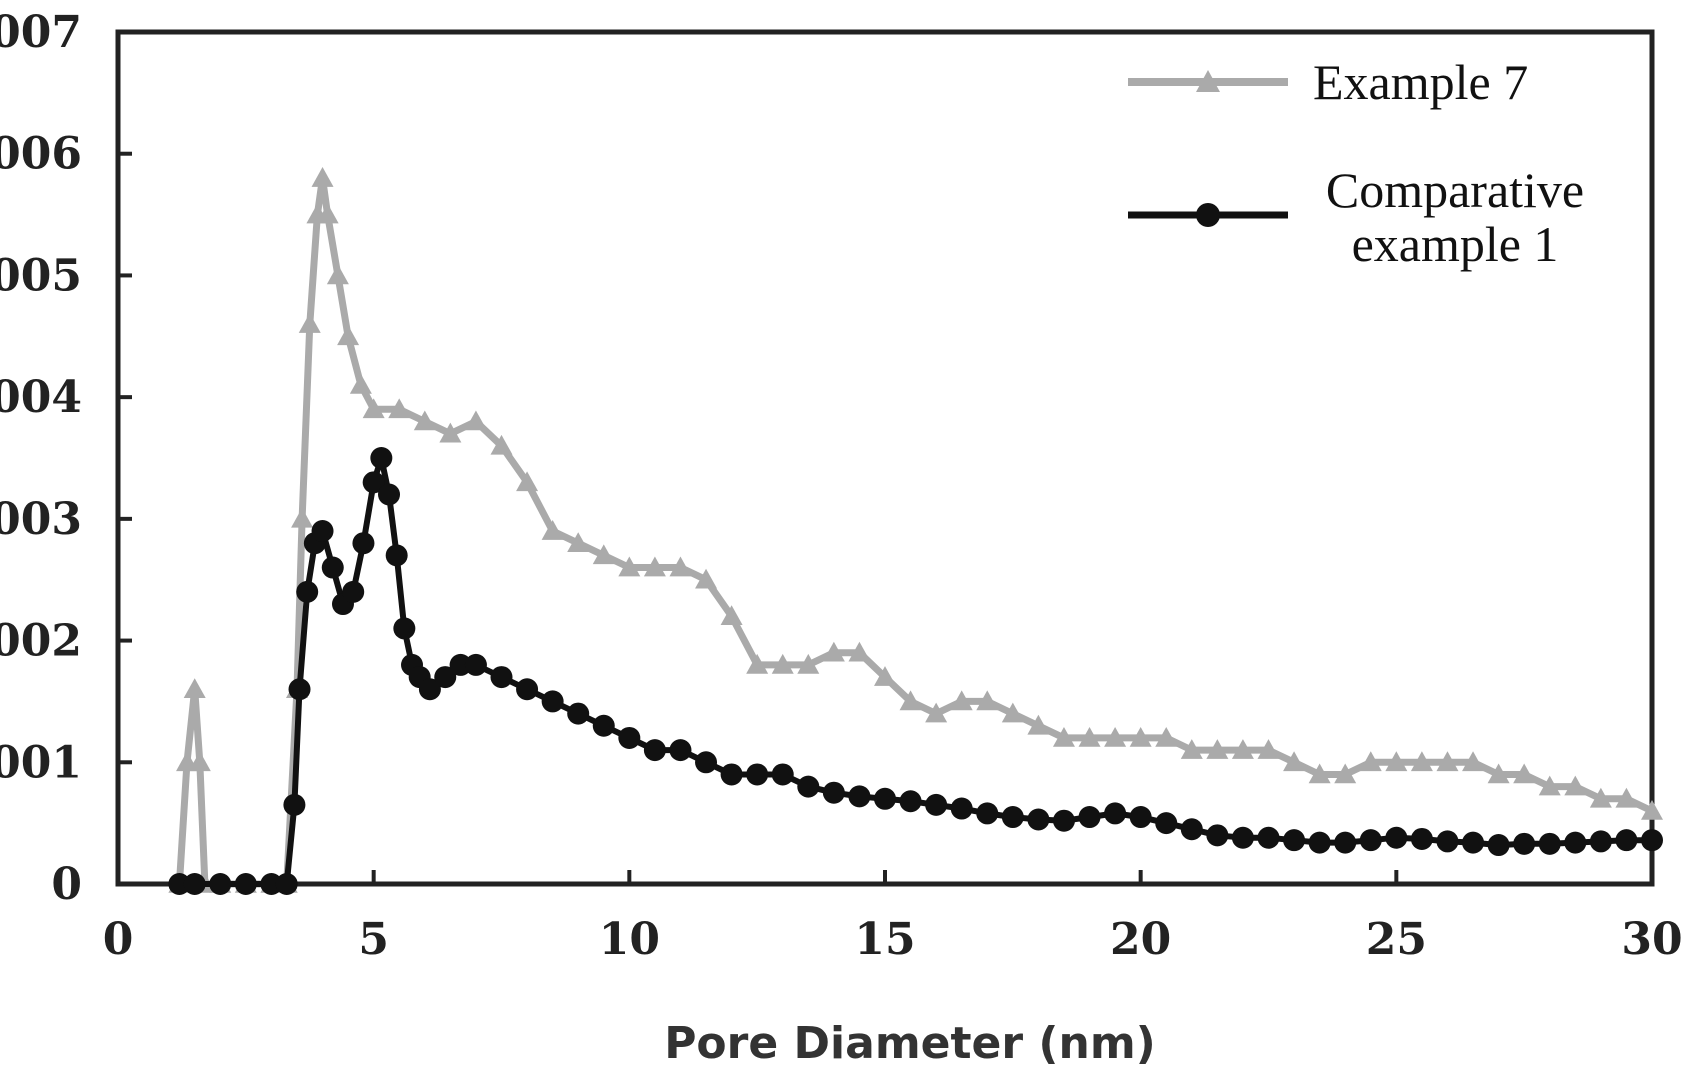 The height and width of the screenshot is (1074, 1689). I want to click on legend-entry: Comparativeexample 1, so click(1356, 217).